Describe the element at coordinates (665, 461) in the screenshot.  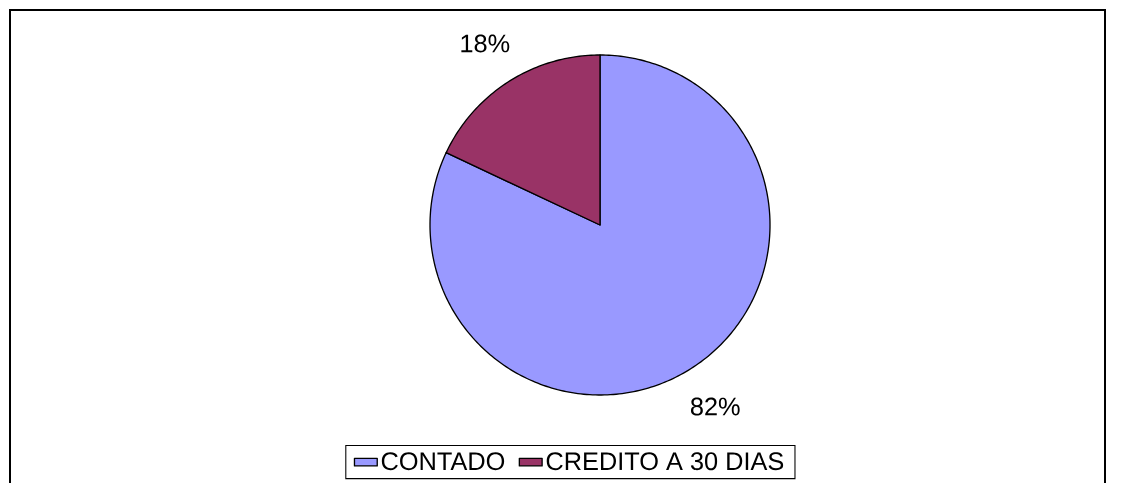
I see `legend-label: CREDITO A 30 DIAS` at that location.